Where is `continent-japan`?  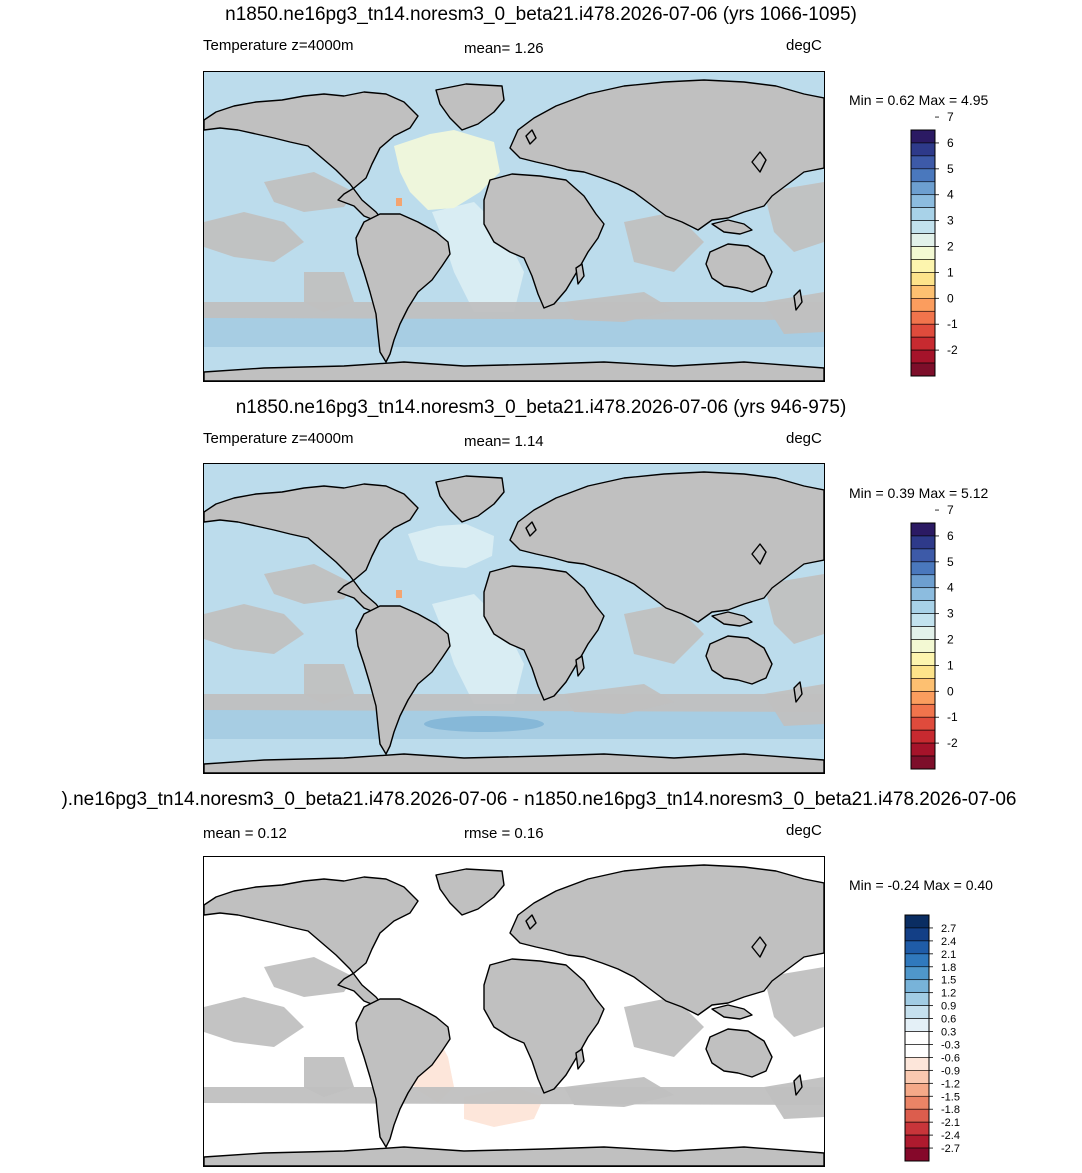 continent-japan is located at coordinates (759, 554).